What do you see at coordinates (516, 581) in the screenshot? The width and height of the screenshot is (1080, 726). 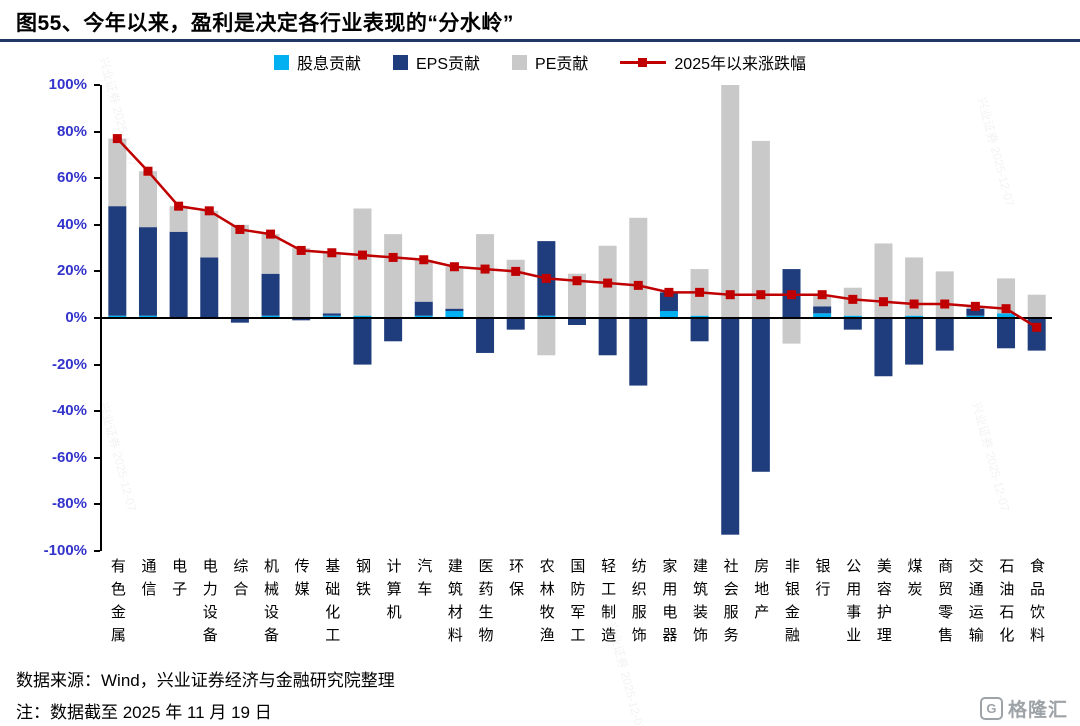 I see `x-category-text: 环保` at bounding box center [516, 581].